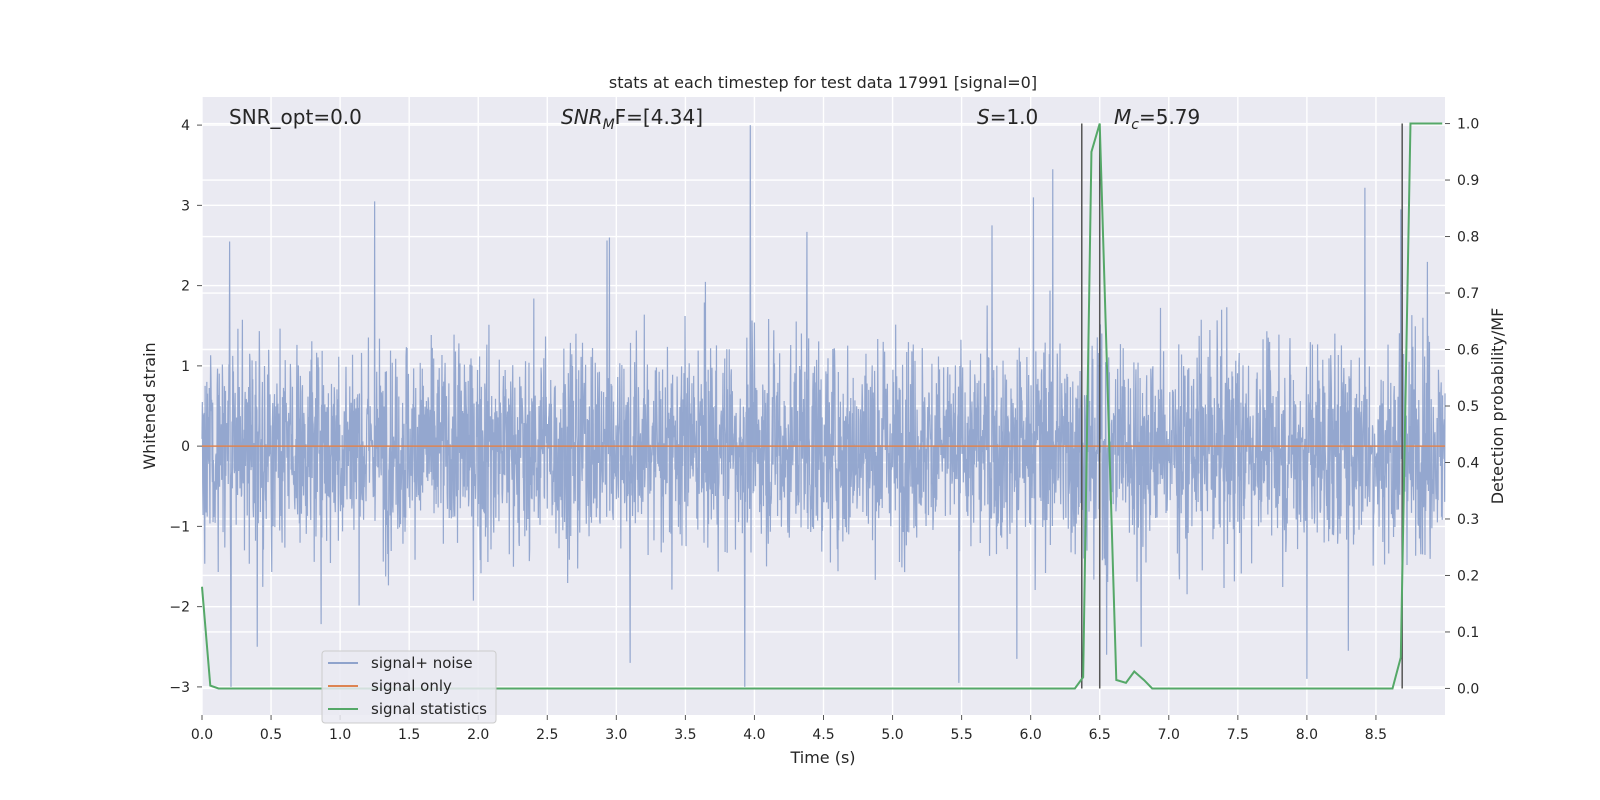 Image resolution: width=1600 pixels, height=800 pixels. Describe the element at coordinates (1468, 238) in the screenshot. I see `y2-tick-label-8: 0.8` at that location.